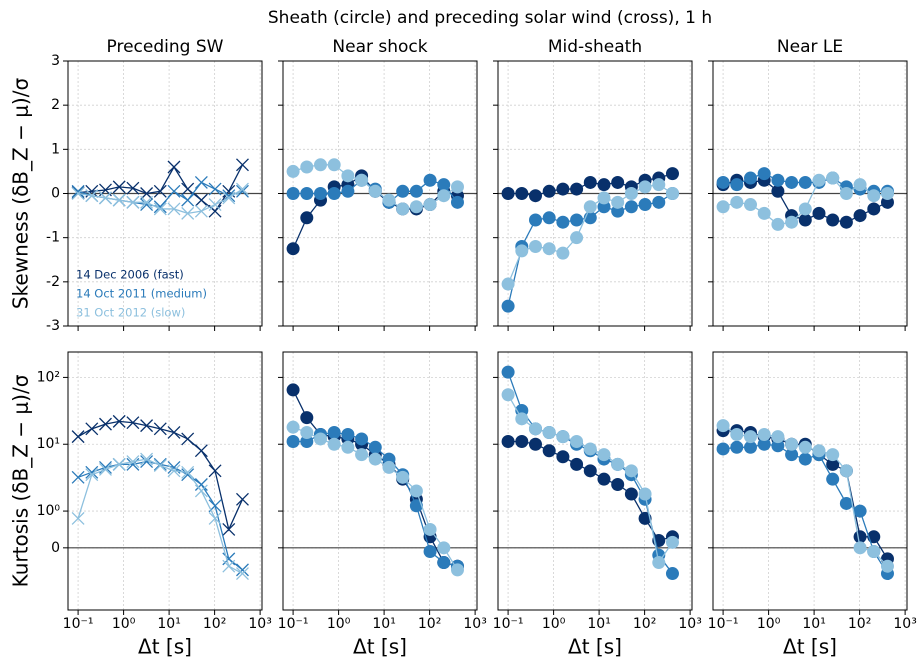 The height and width of the screenshot is (660, 920). What do you see at coordinates (55, 194) in the screenshot?
I see `y-tick-label: 0` at bounding box center [55, 194].